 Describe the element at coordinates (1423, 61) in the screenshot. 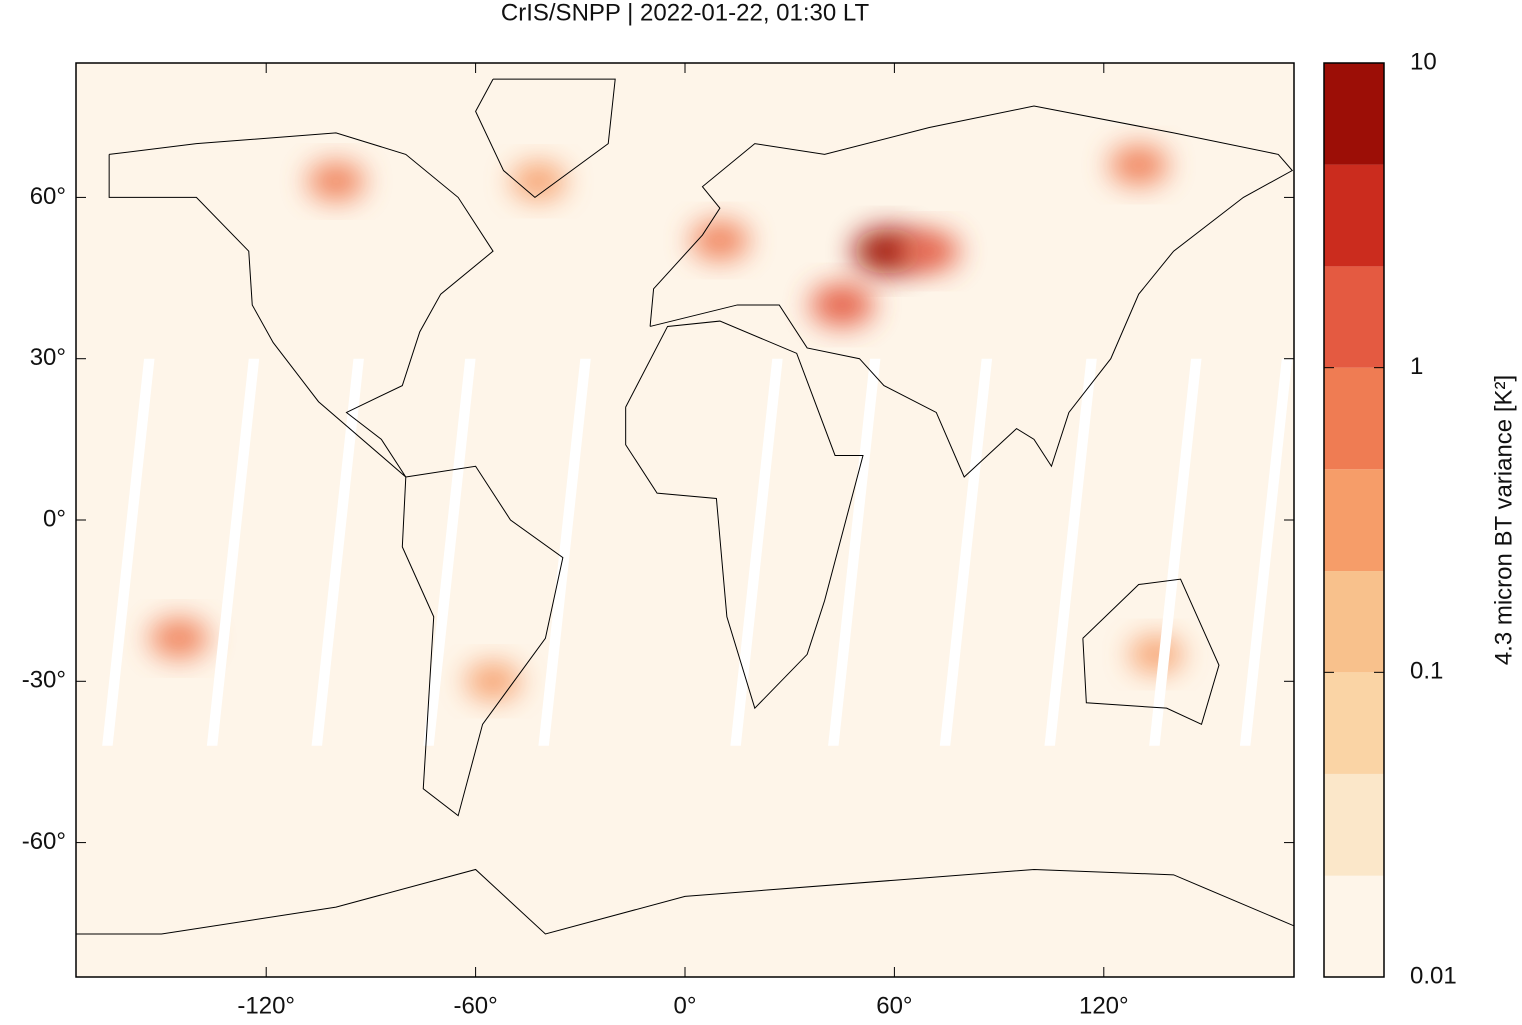

I see `colorbar-tick-label: 10` at that location.